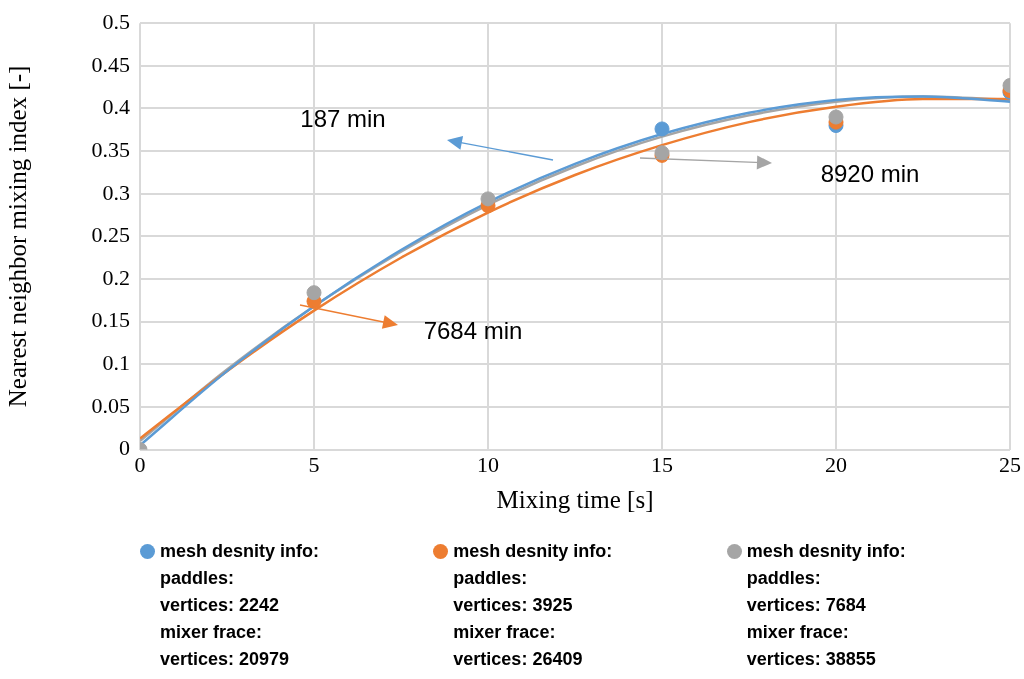 This screenshot has width=1024, height=679. What do you see at coordinates (343, 118) in the screenshot?
I see `annotation: 187 min` at bounding box center [343, 118].